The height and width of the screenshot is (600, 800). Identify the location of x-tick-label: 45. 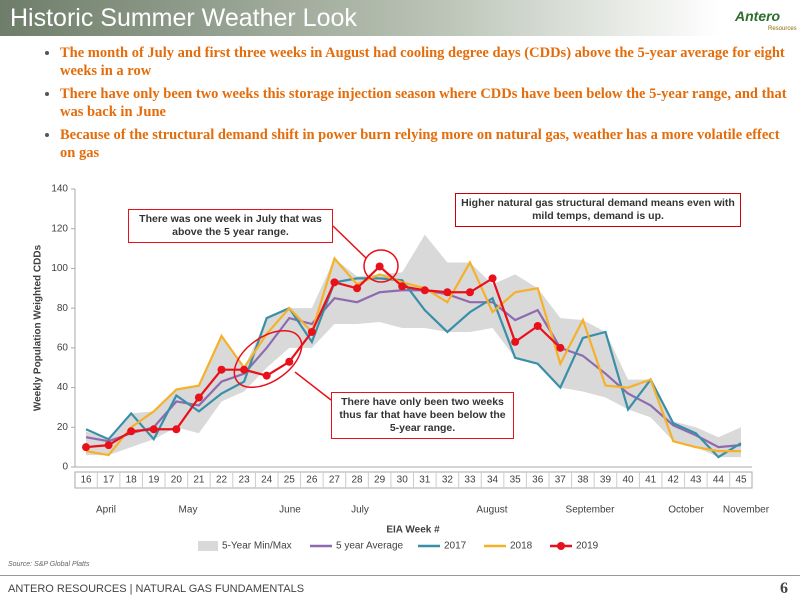
(741, 480).